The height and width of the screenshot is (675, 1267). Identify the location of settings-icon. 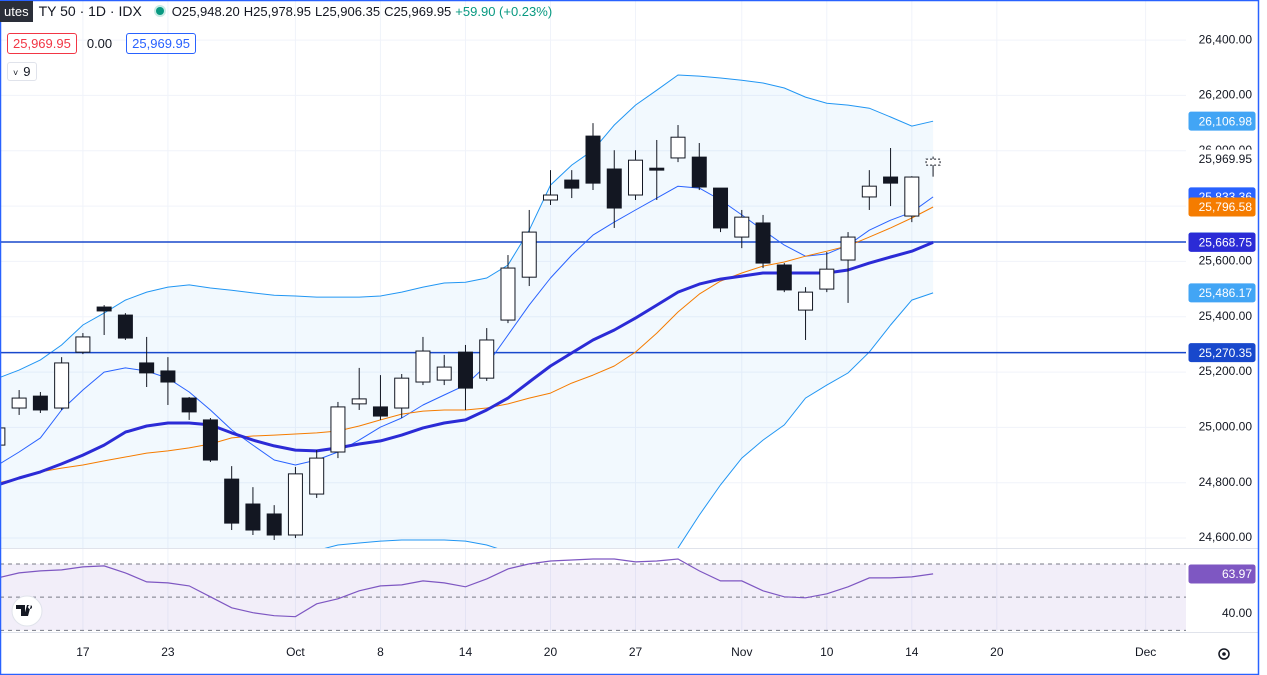
(1224, 654).